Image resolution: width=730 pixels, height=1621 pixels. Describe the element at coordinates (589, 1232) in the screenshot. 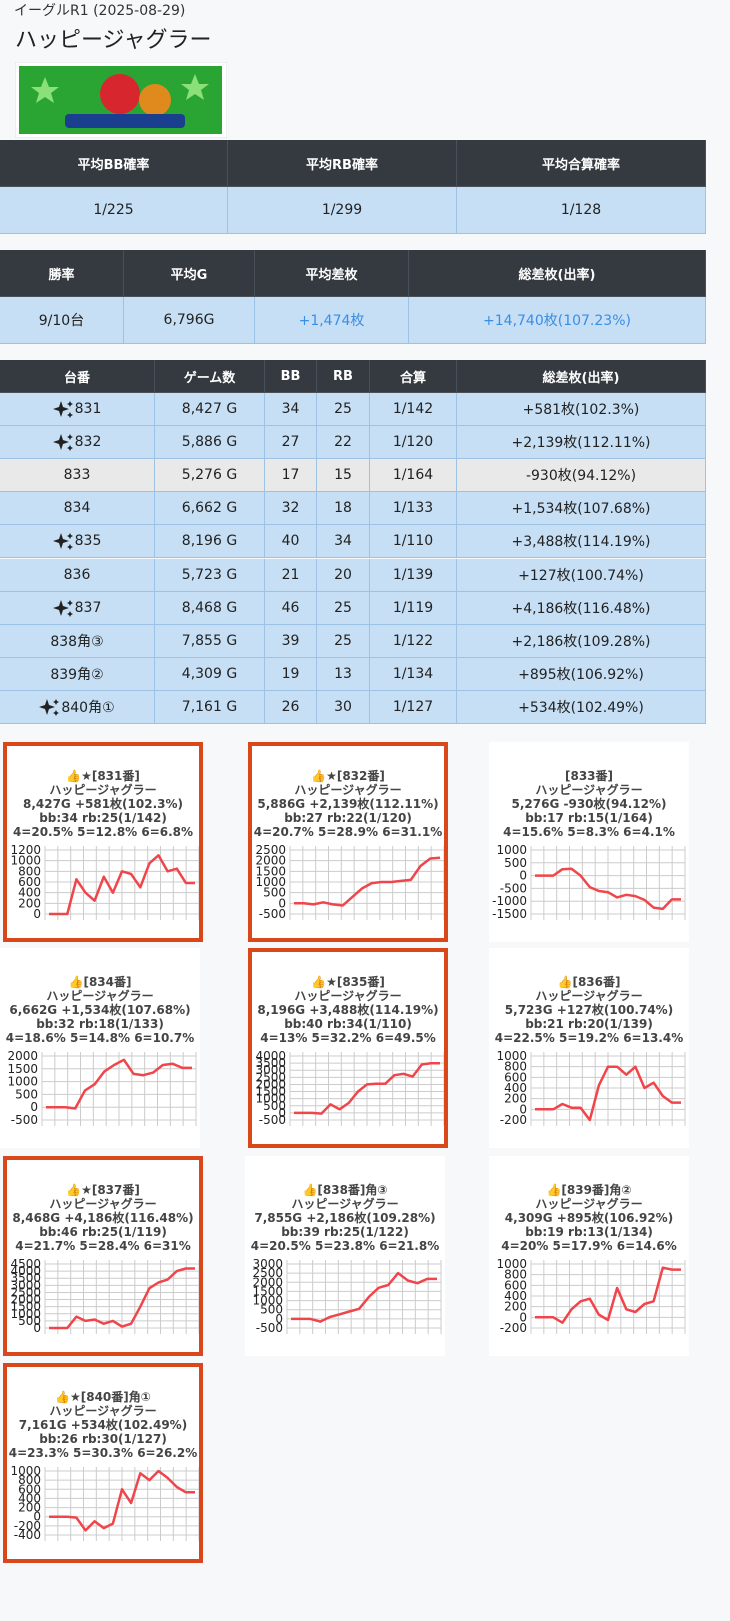

I see `card-line: bb:19 rb:13(1/134)` at that location.